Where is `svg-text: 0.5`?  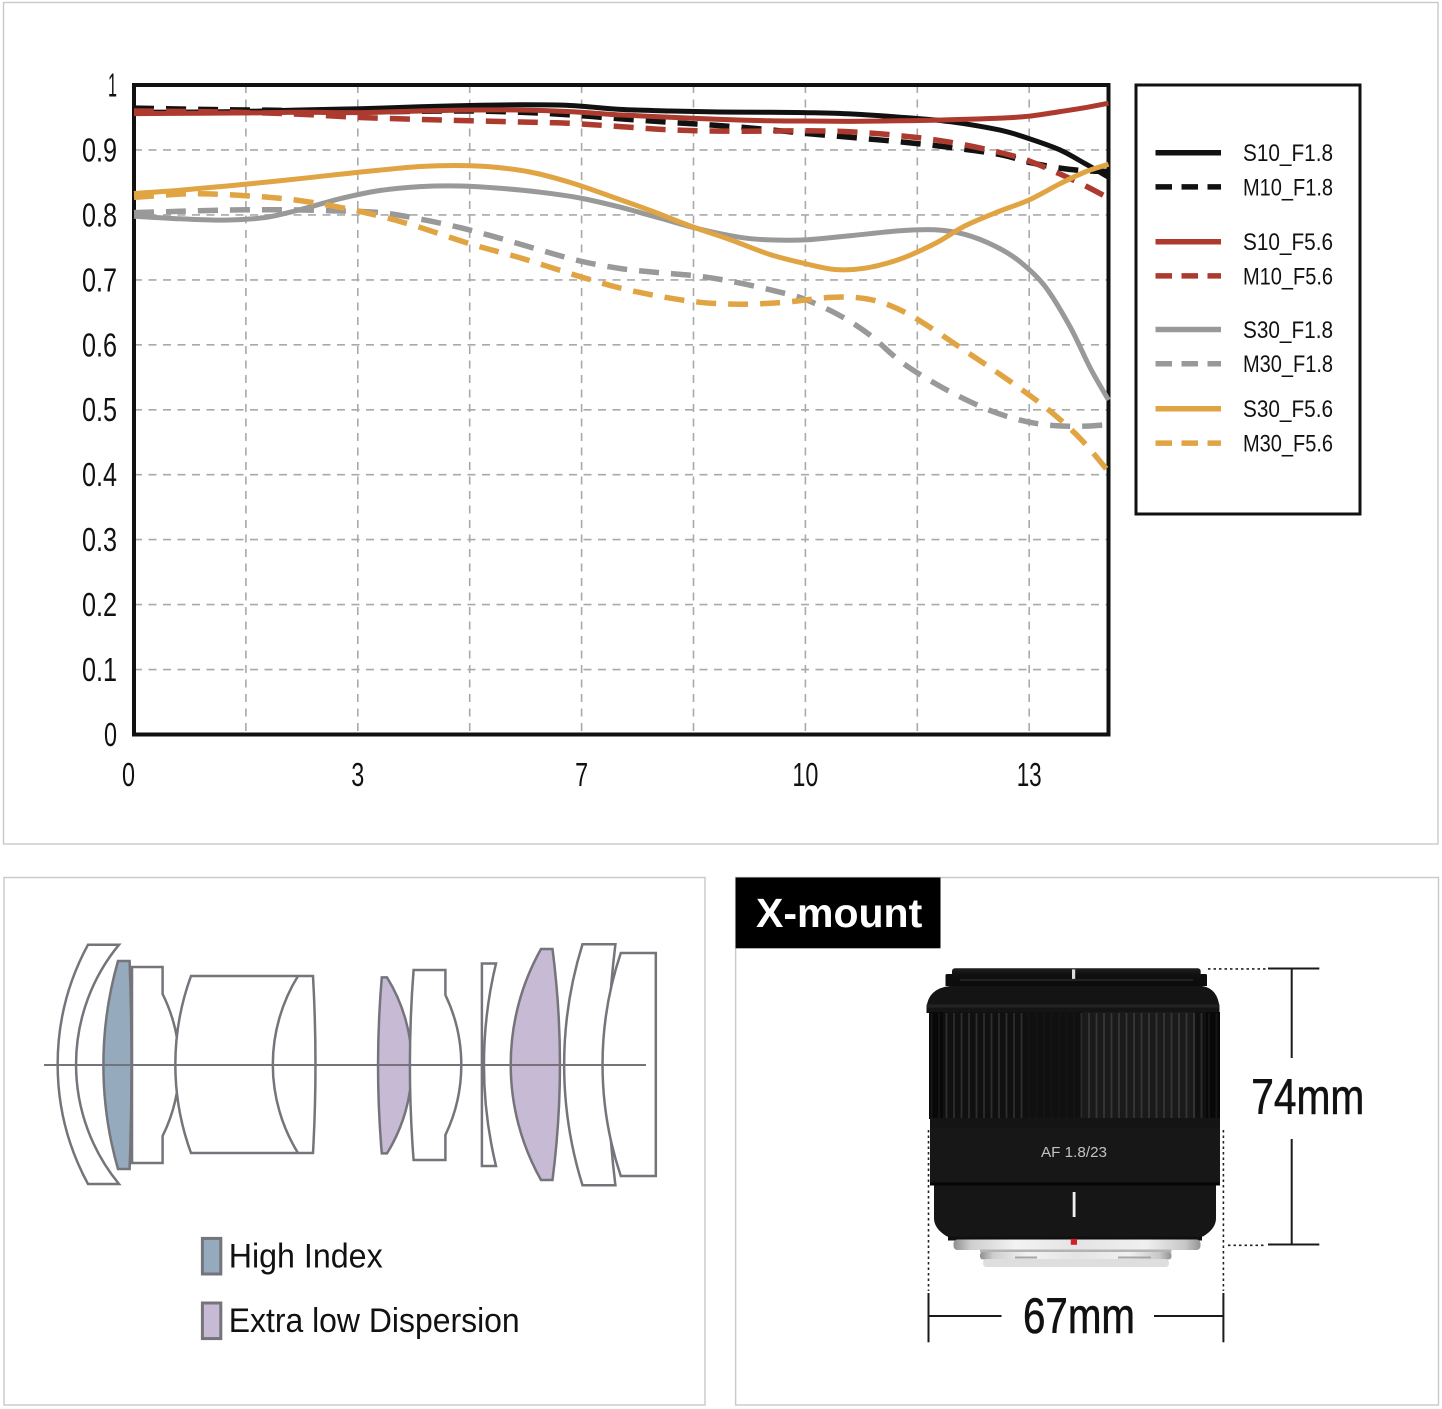
svg-text: 0.5 is located at coordinates (99, 409).